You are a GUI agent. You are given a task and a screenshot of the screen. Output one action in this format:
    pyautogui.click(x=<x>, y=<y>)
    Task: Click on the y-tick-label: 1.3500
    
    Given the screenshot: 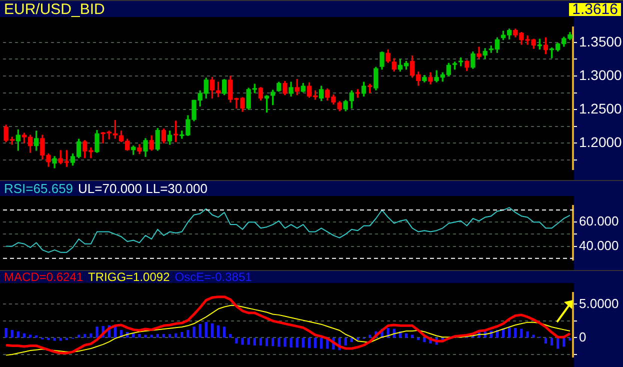 What is the action you would take?
    pyautogui.click(x=600, y=41)
    